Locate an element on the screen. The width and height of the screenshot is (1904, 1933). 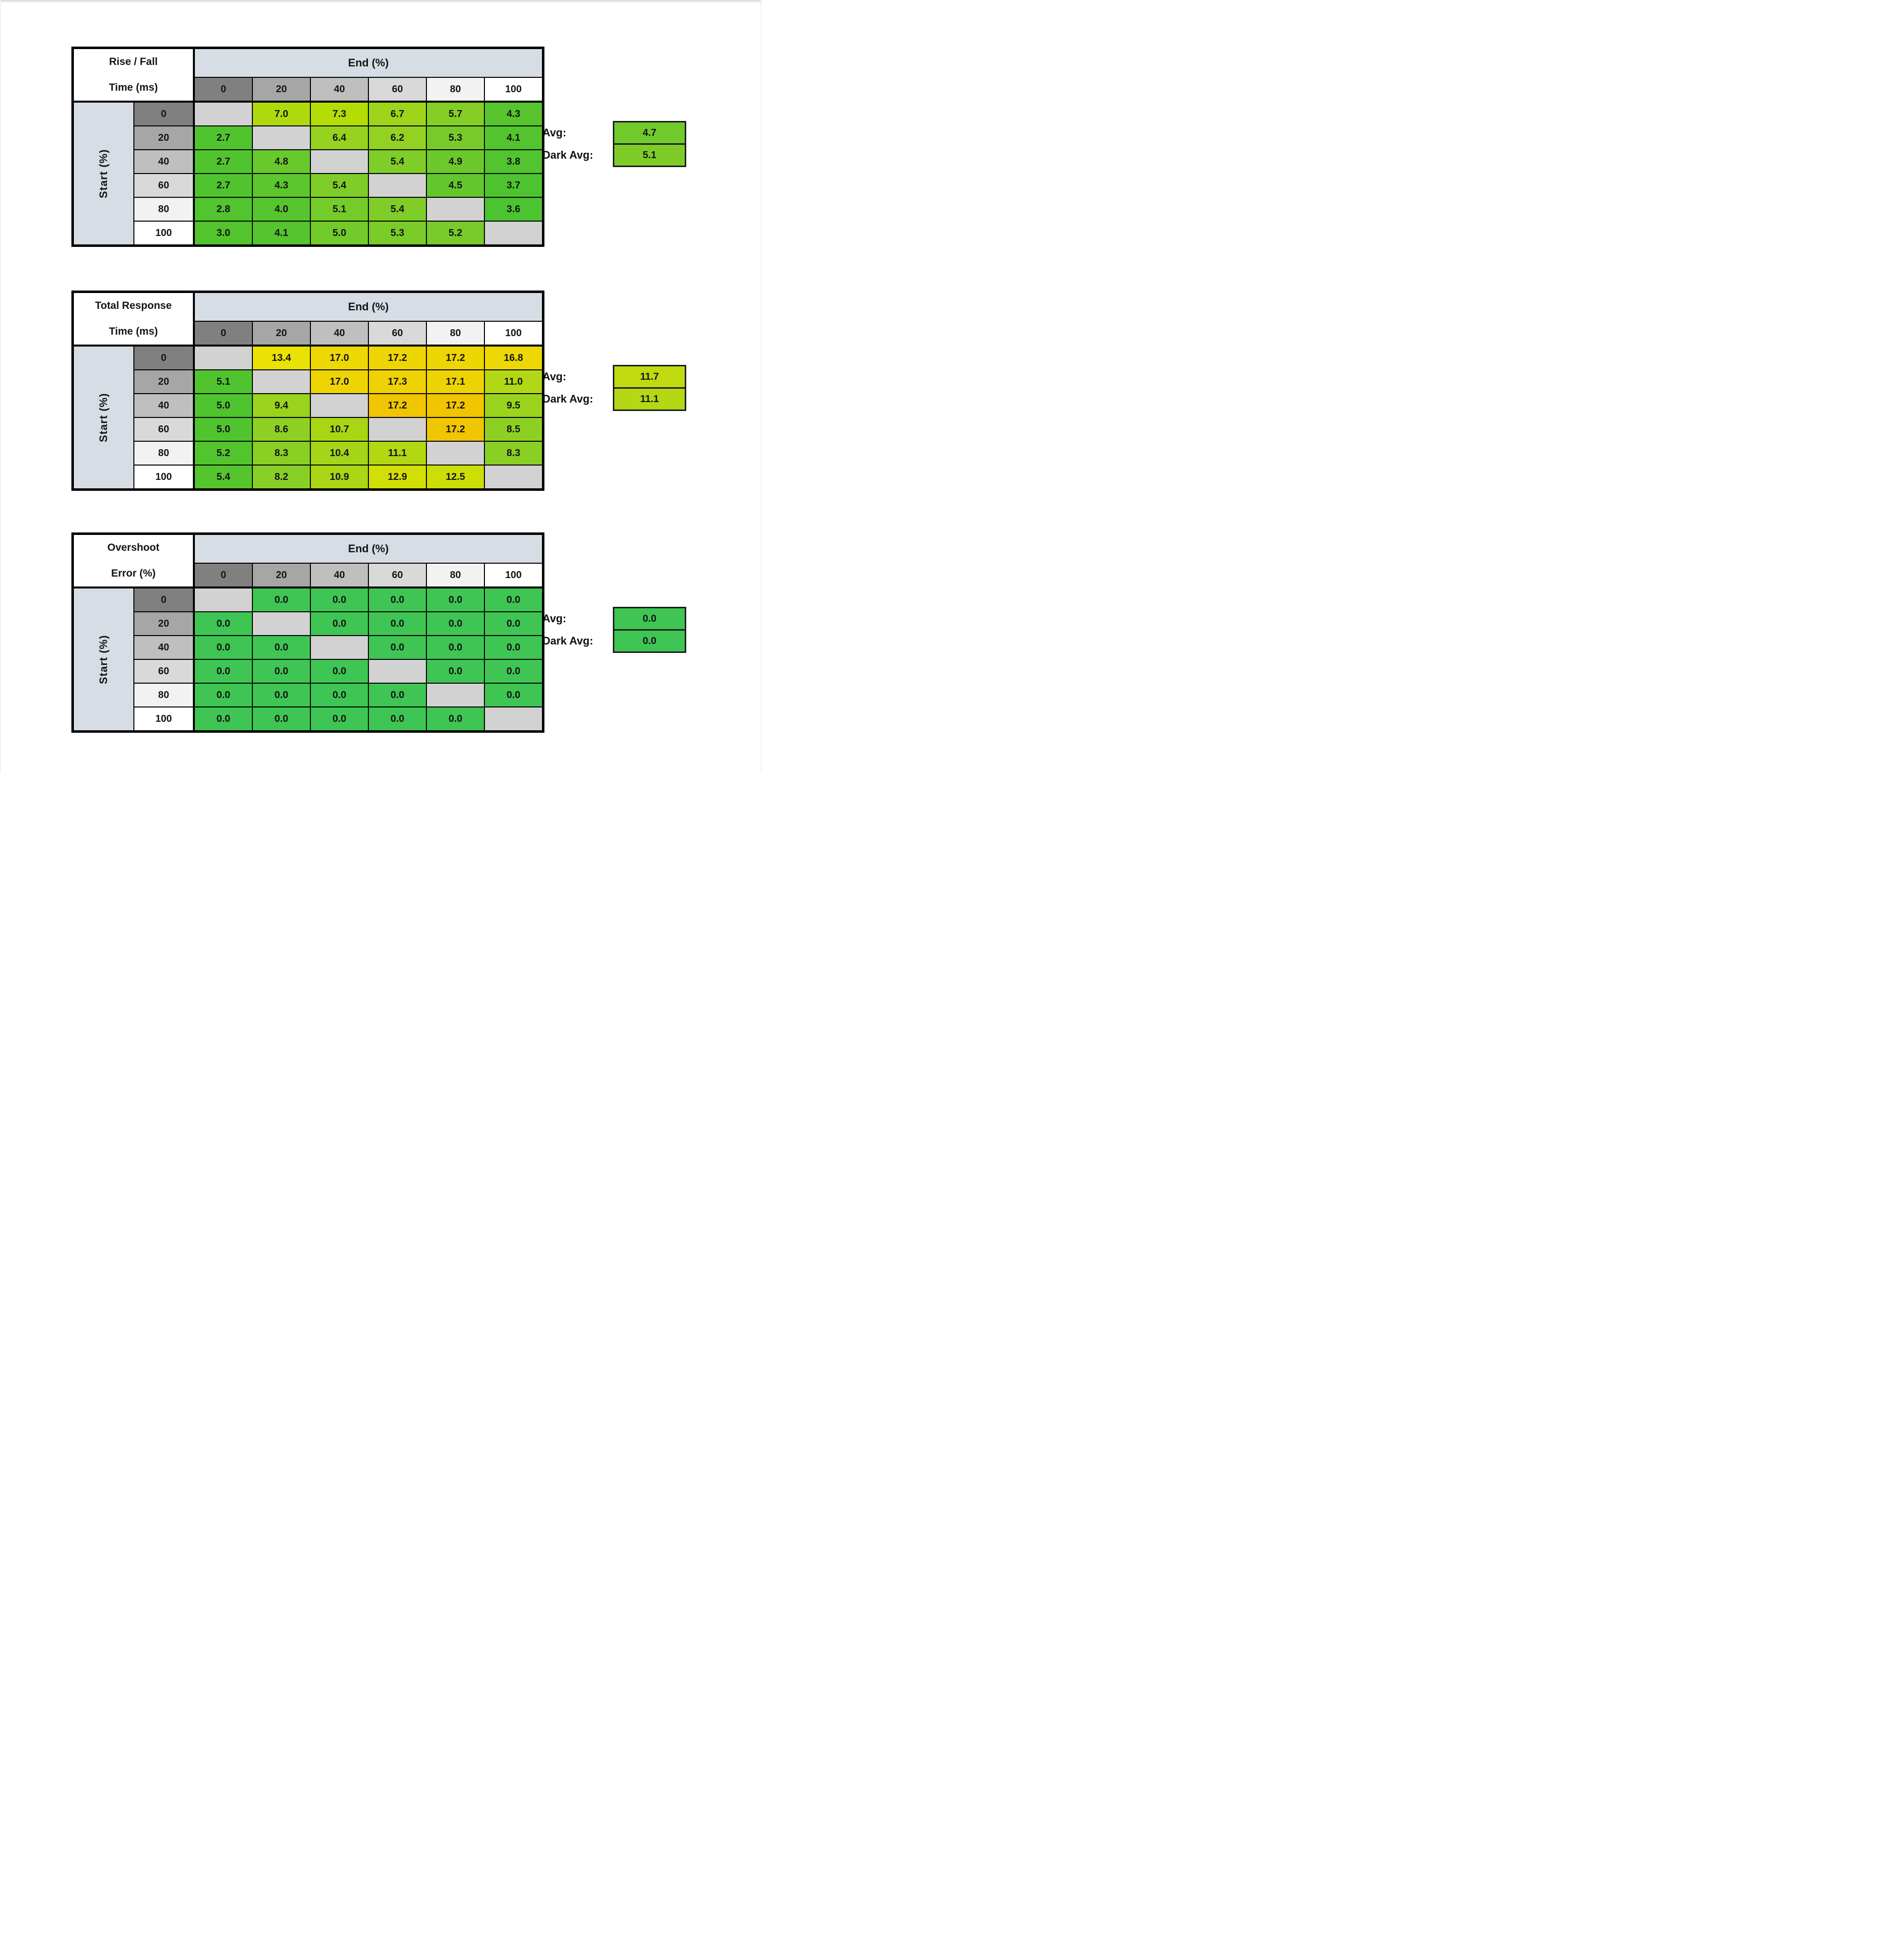
value-cell: 11.1 is located at coordinates (397, 454).